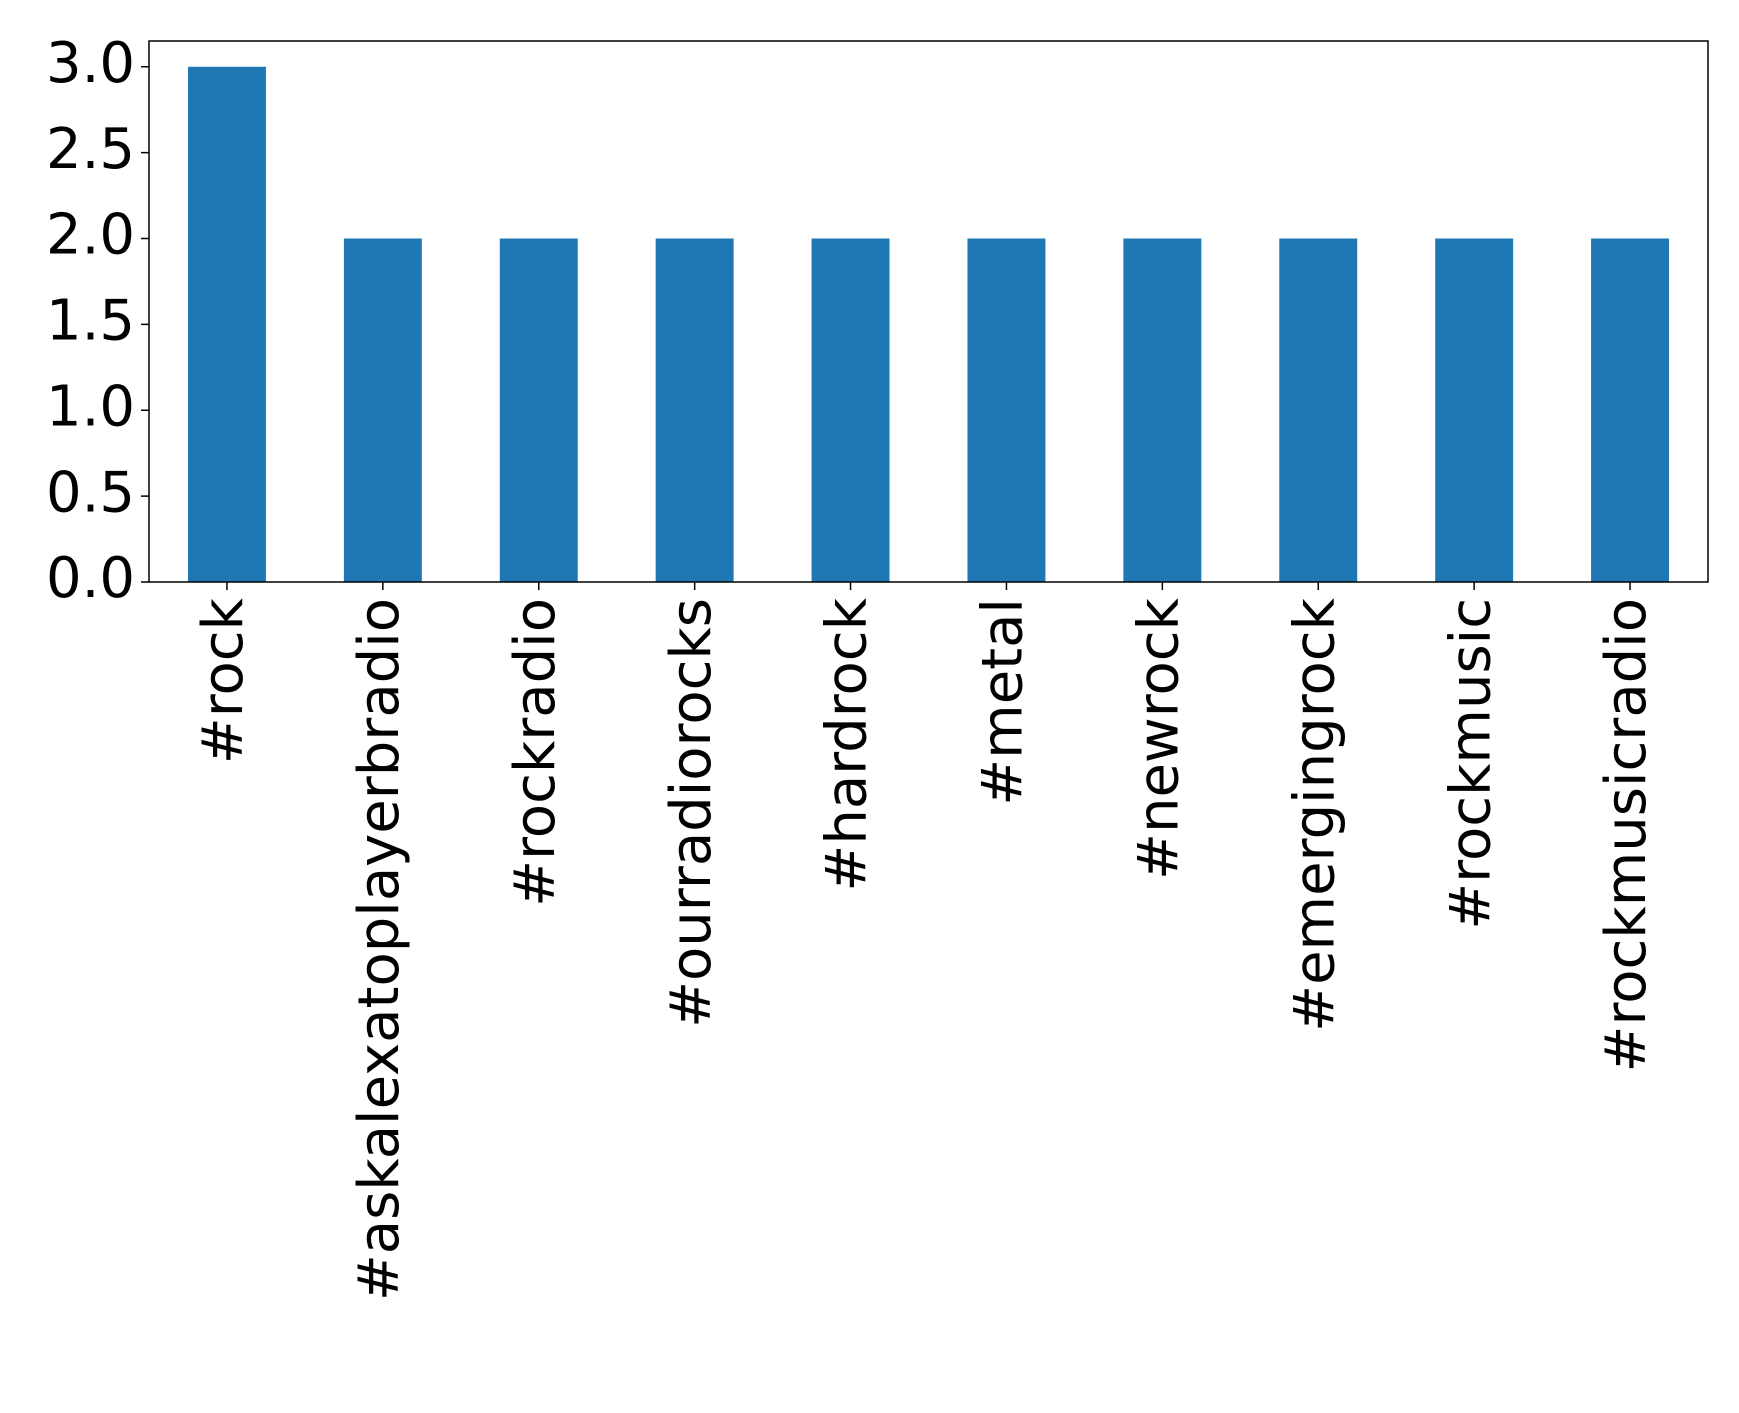  What do you see at coordinates (691, 813) in the screenshot?
I see `x-tick-label: #ourradiorocks` at bounding box center [691, 813].